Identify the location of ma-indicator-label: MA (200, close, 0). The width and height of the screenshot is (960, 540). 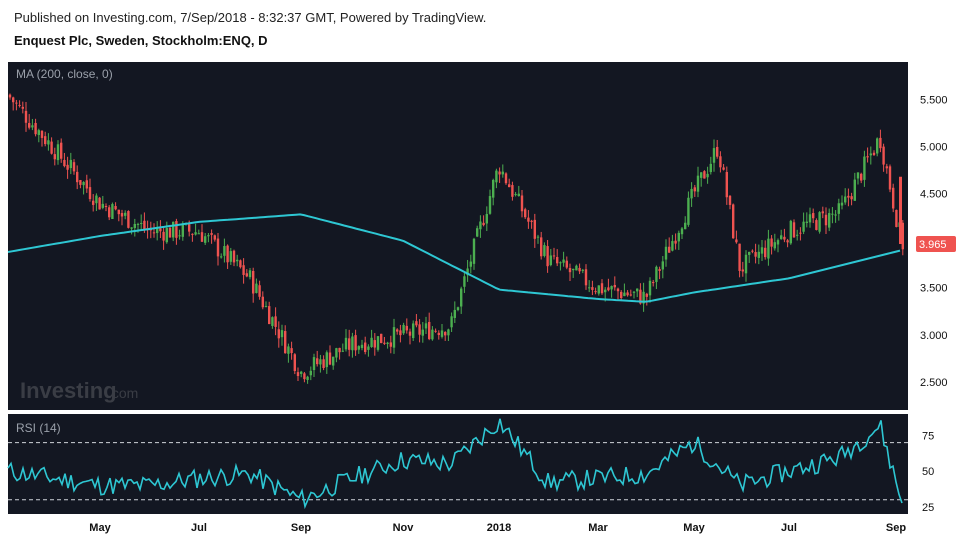
(64, 74).